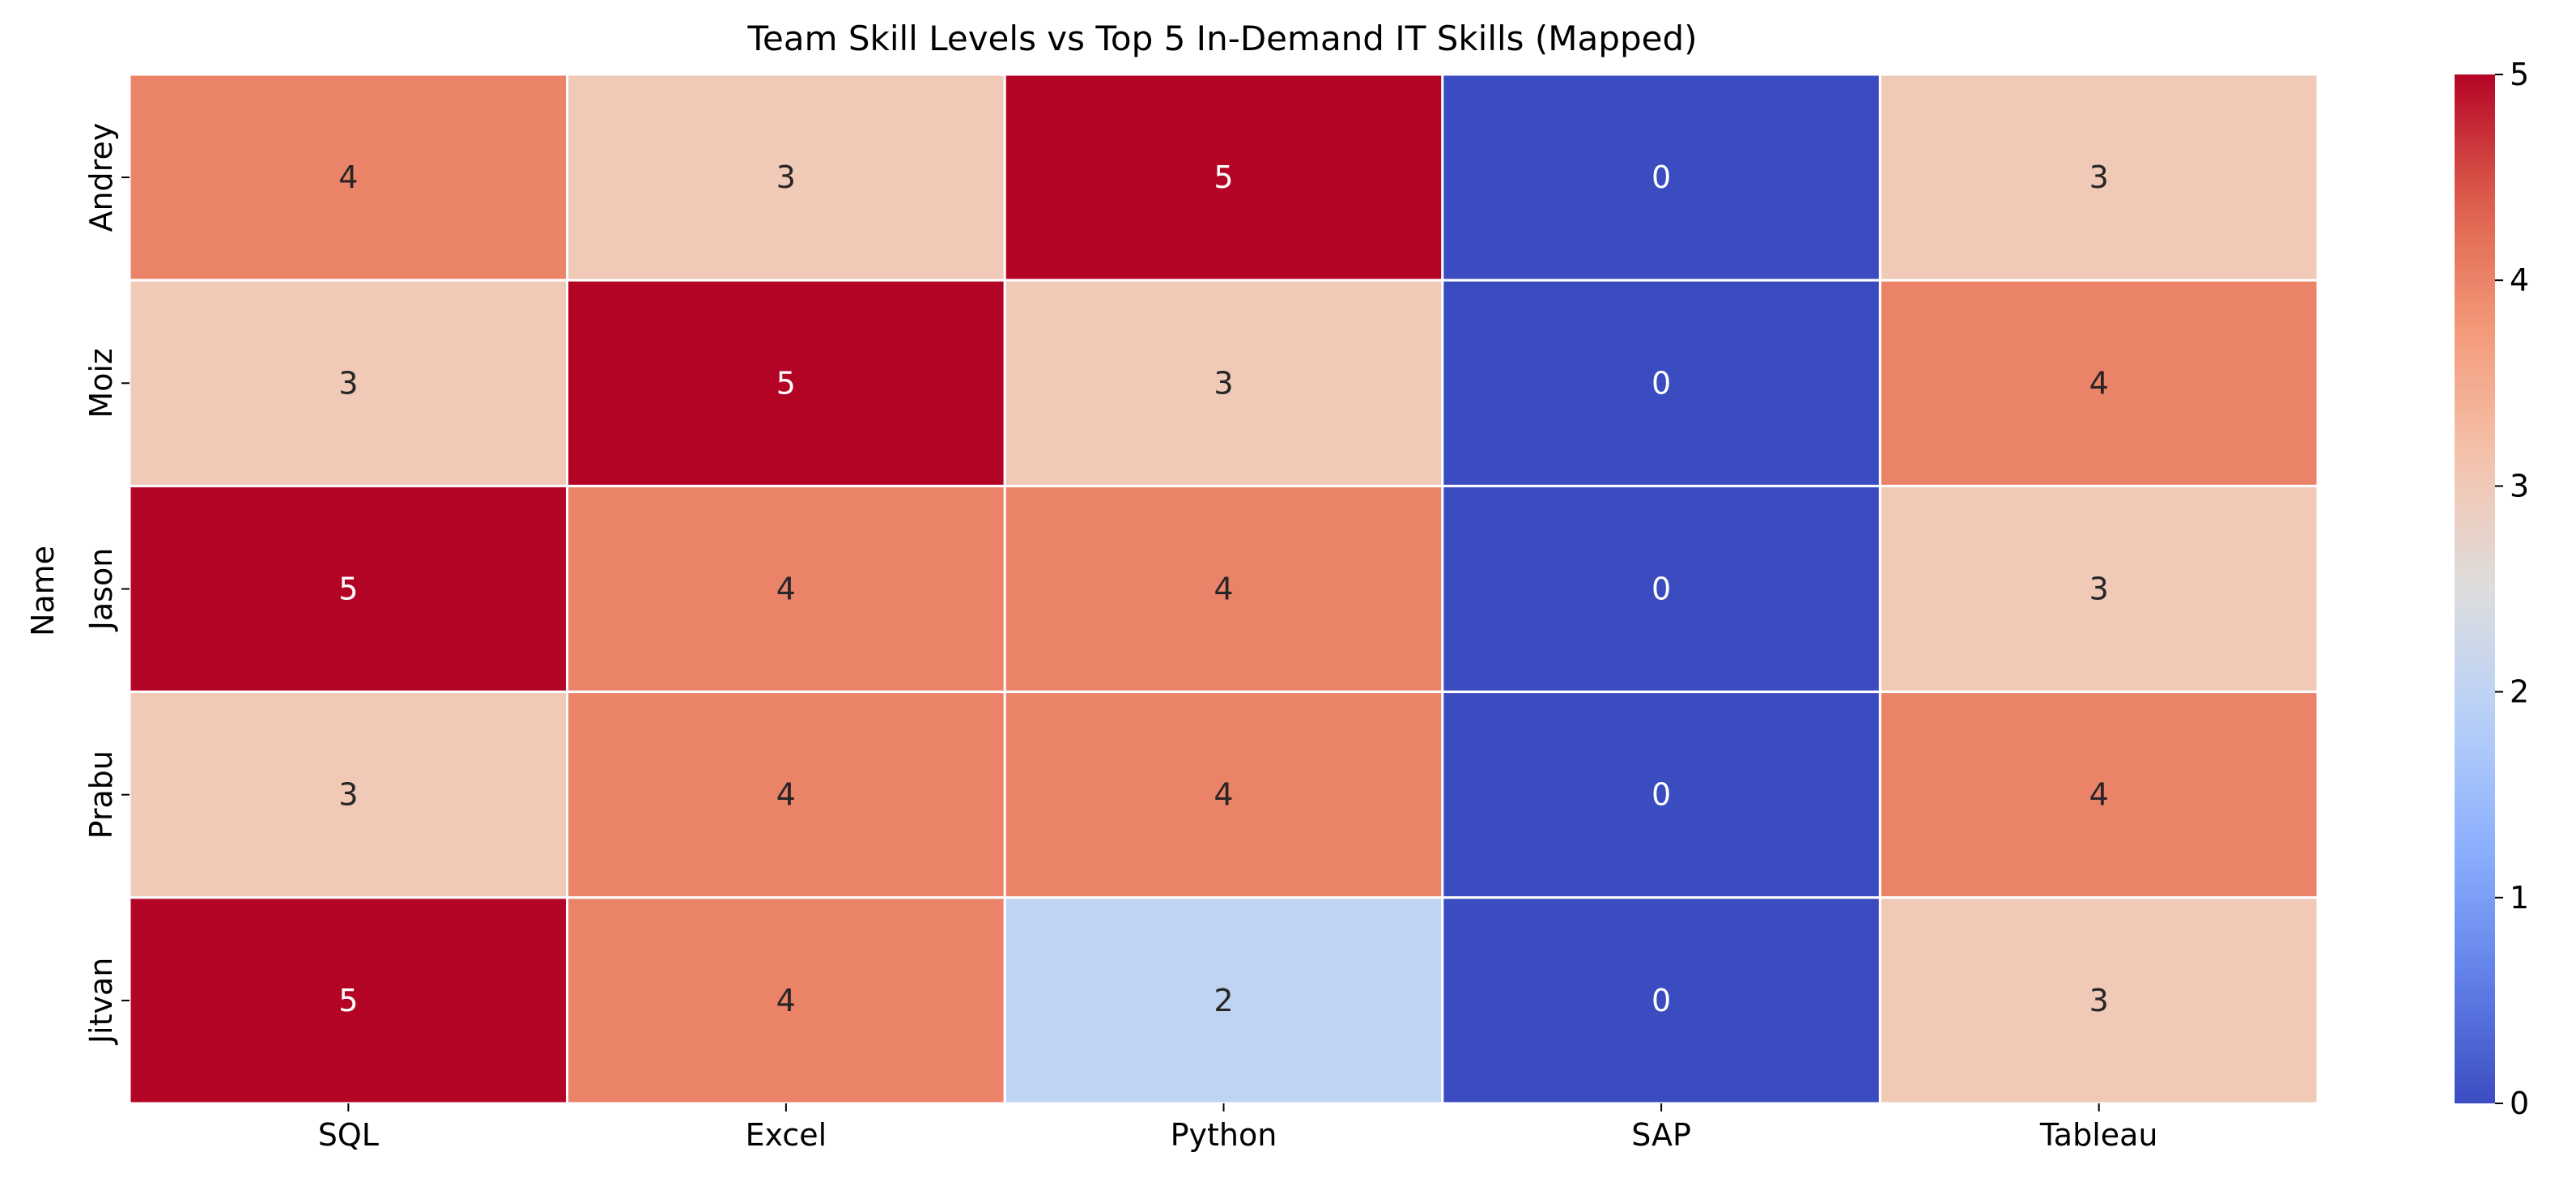 This screenshot has height=1190, width=2576. I want to click on colorbar-tick-label: 0, so click(2519, 1103).